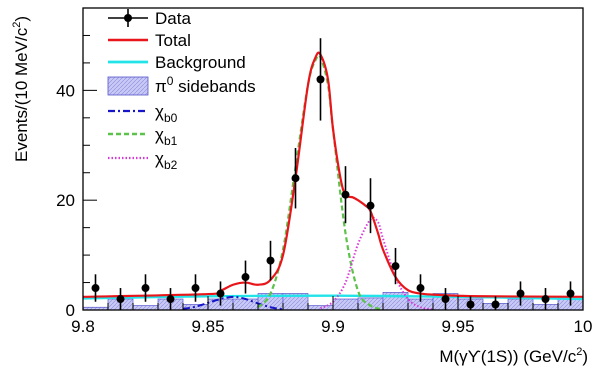 The width and height of the screenshot is (611, 372). What do you see at coordinates (513, 356) in the screenshot?
I see `x-axis-title: M(γϒ(1S)) (GeV/c2)` at bounding box center [513, 356].